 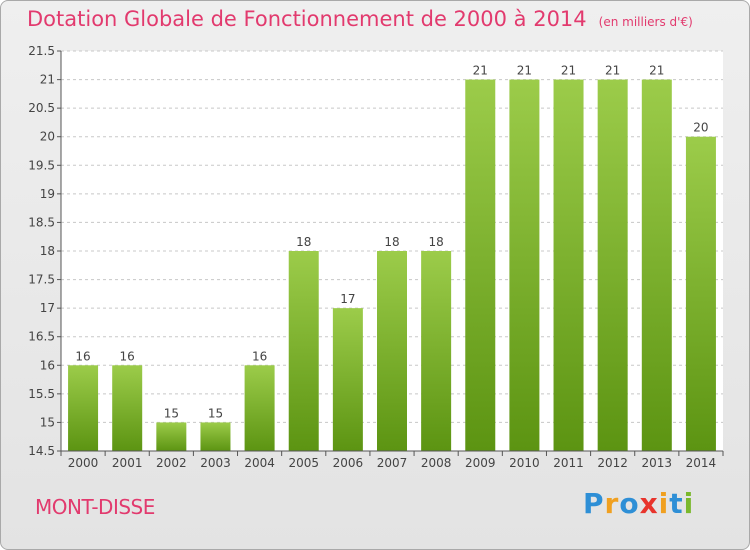 I want to click on y-tick-label: 18.5, so click(x=41, y=222).